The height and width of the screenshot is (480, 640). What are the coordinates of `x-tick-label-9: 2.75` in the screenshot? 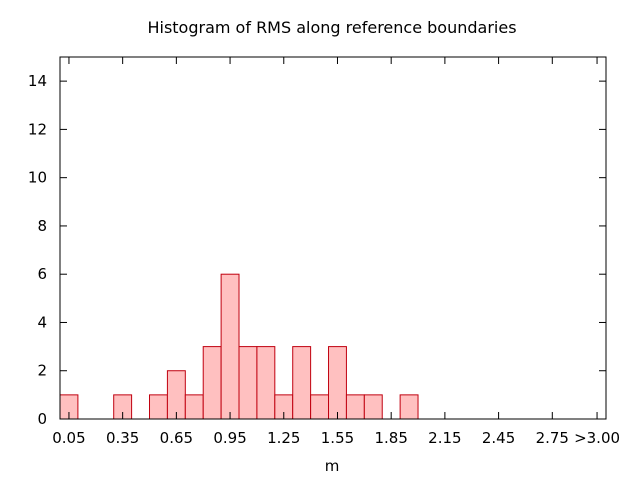 It's located at (552, 438).